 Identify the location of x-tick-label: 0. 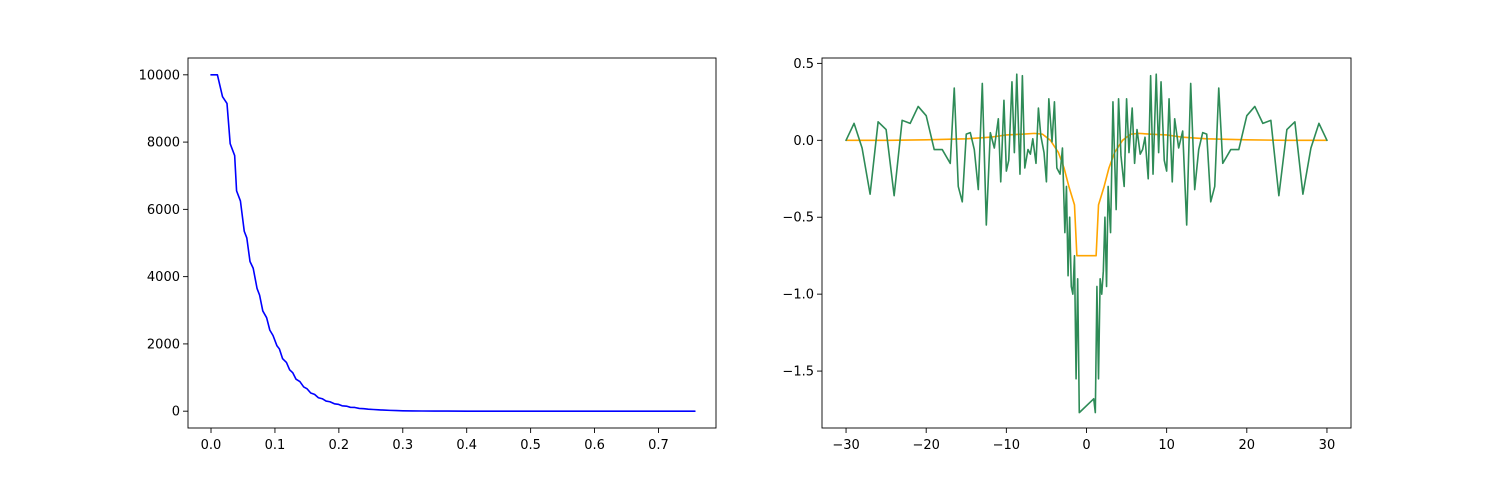
(1086, 445).